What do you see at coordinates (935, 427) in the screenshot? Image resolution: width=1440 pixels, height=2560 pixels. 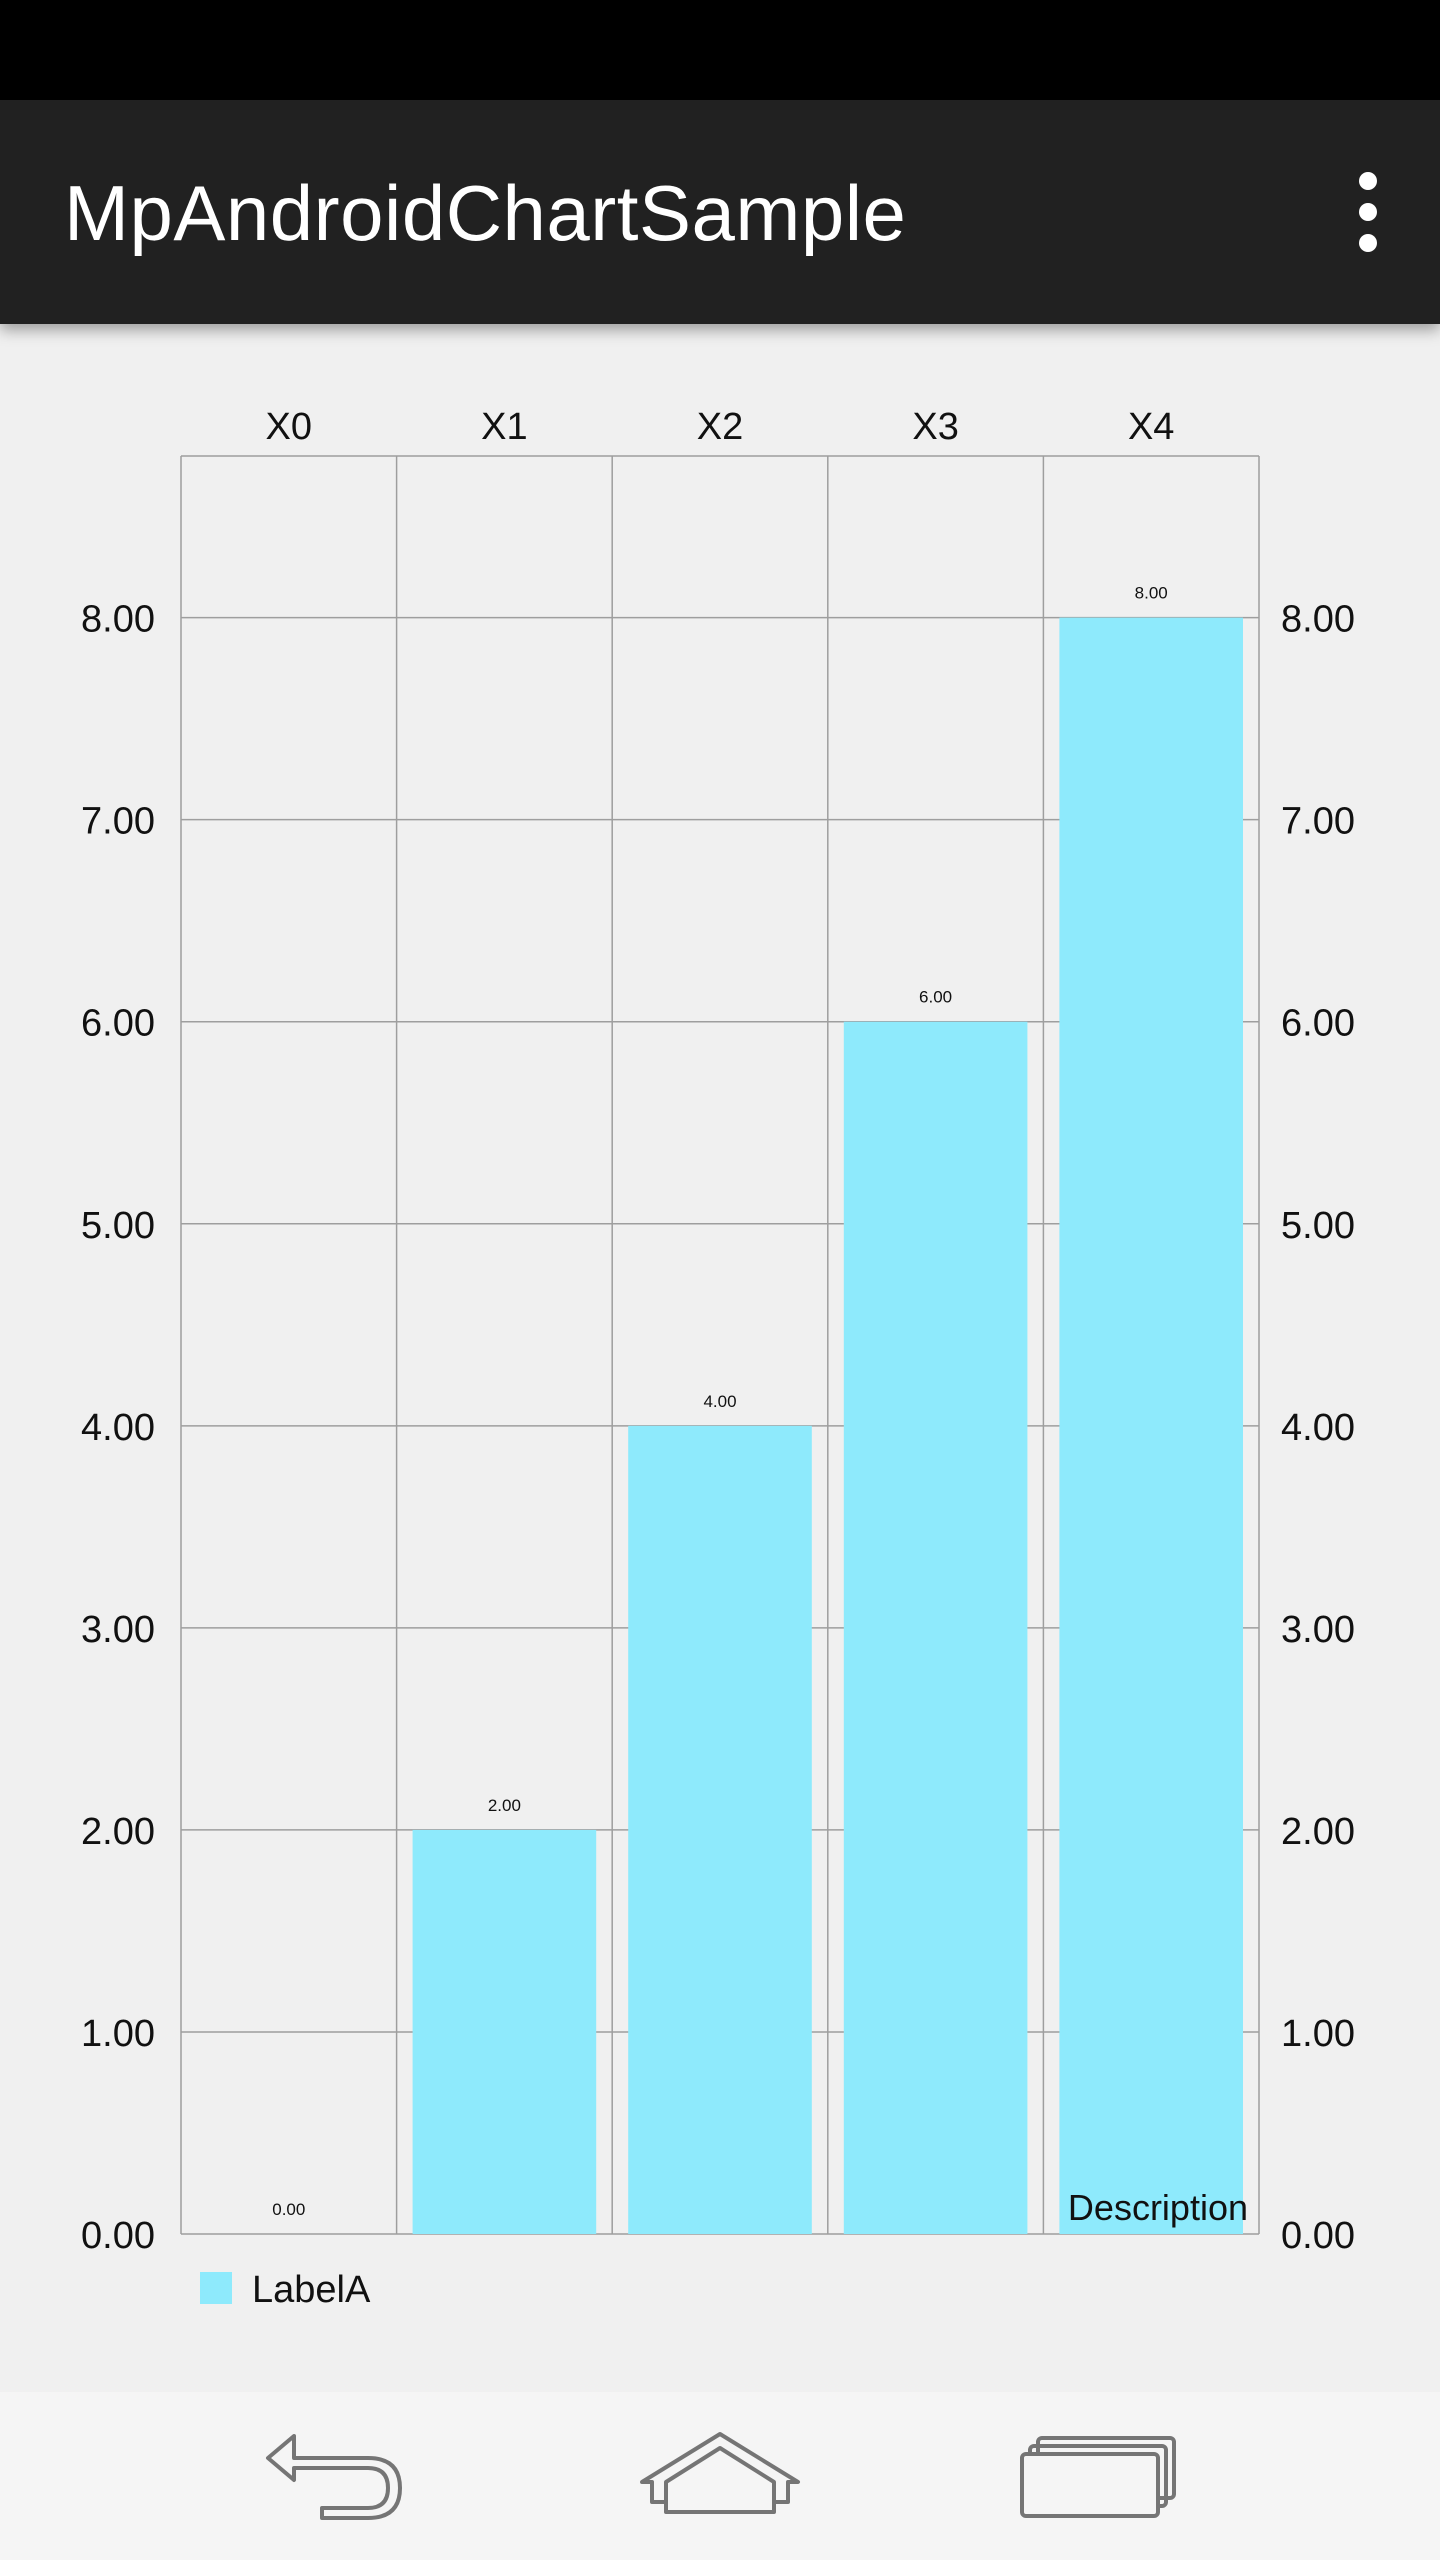 I see `x-tick-label: X3` at bounding box center [935, 427].